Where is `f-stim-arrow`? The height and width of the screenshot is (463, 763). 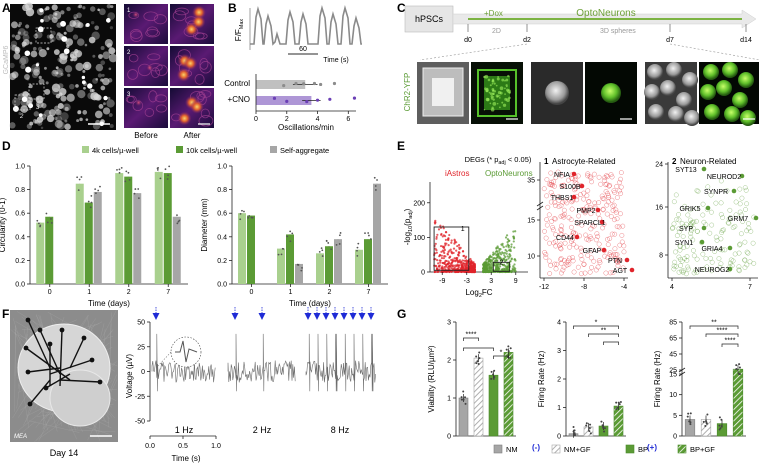
f-stim-arrow is located at coordinates (308, 316).